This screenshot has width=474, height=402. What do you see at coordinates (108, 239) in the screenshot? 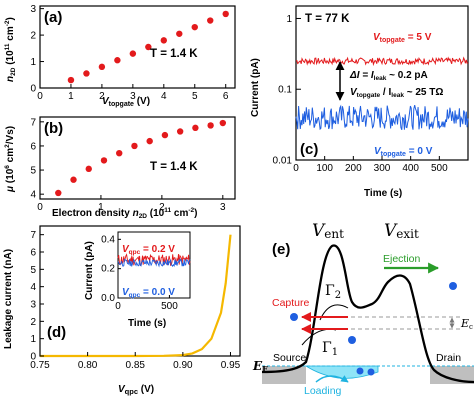
I see `inset-ytick-label: 0.4` at bounding box center [108, 239].